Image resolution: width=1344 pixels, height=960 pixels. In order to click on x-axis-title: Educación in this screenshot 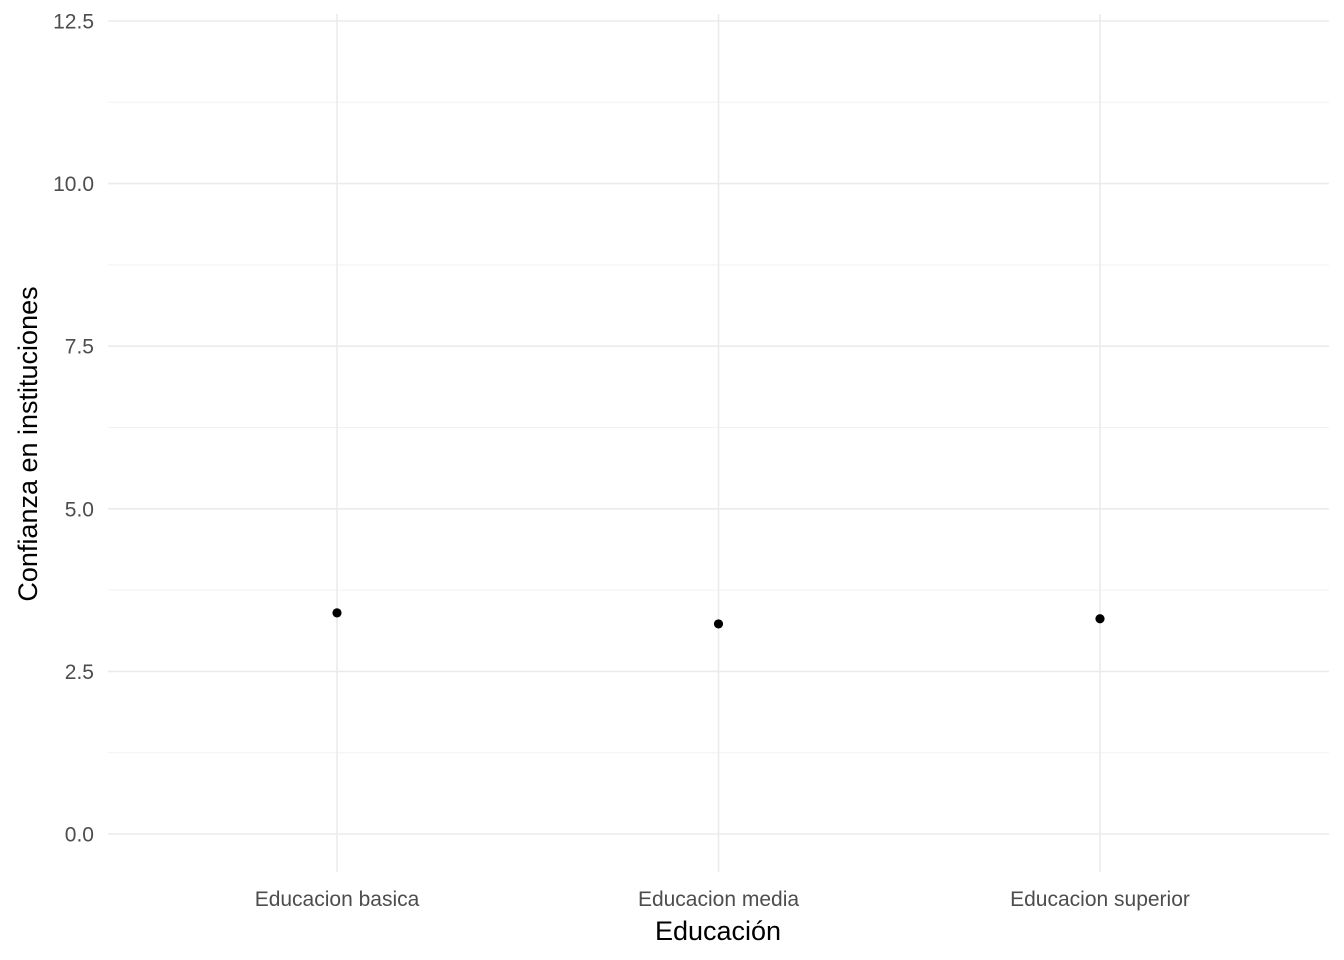, I will do `click(718, 931)`.